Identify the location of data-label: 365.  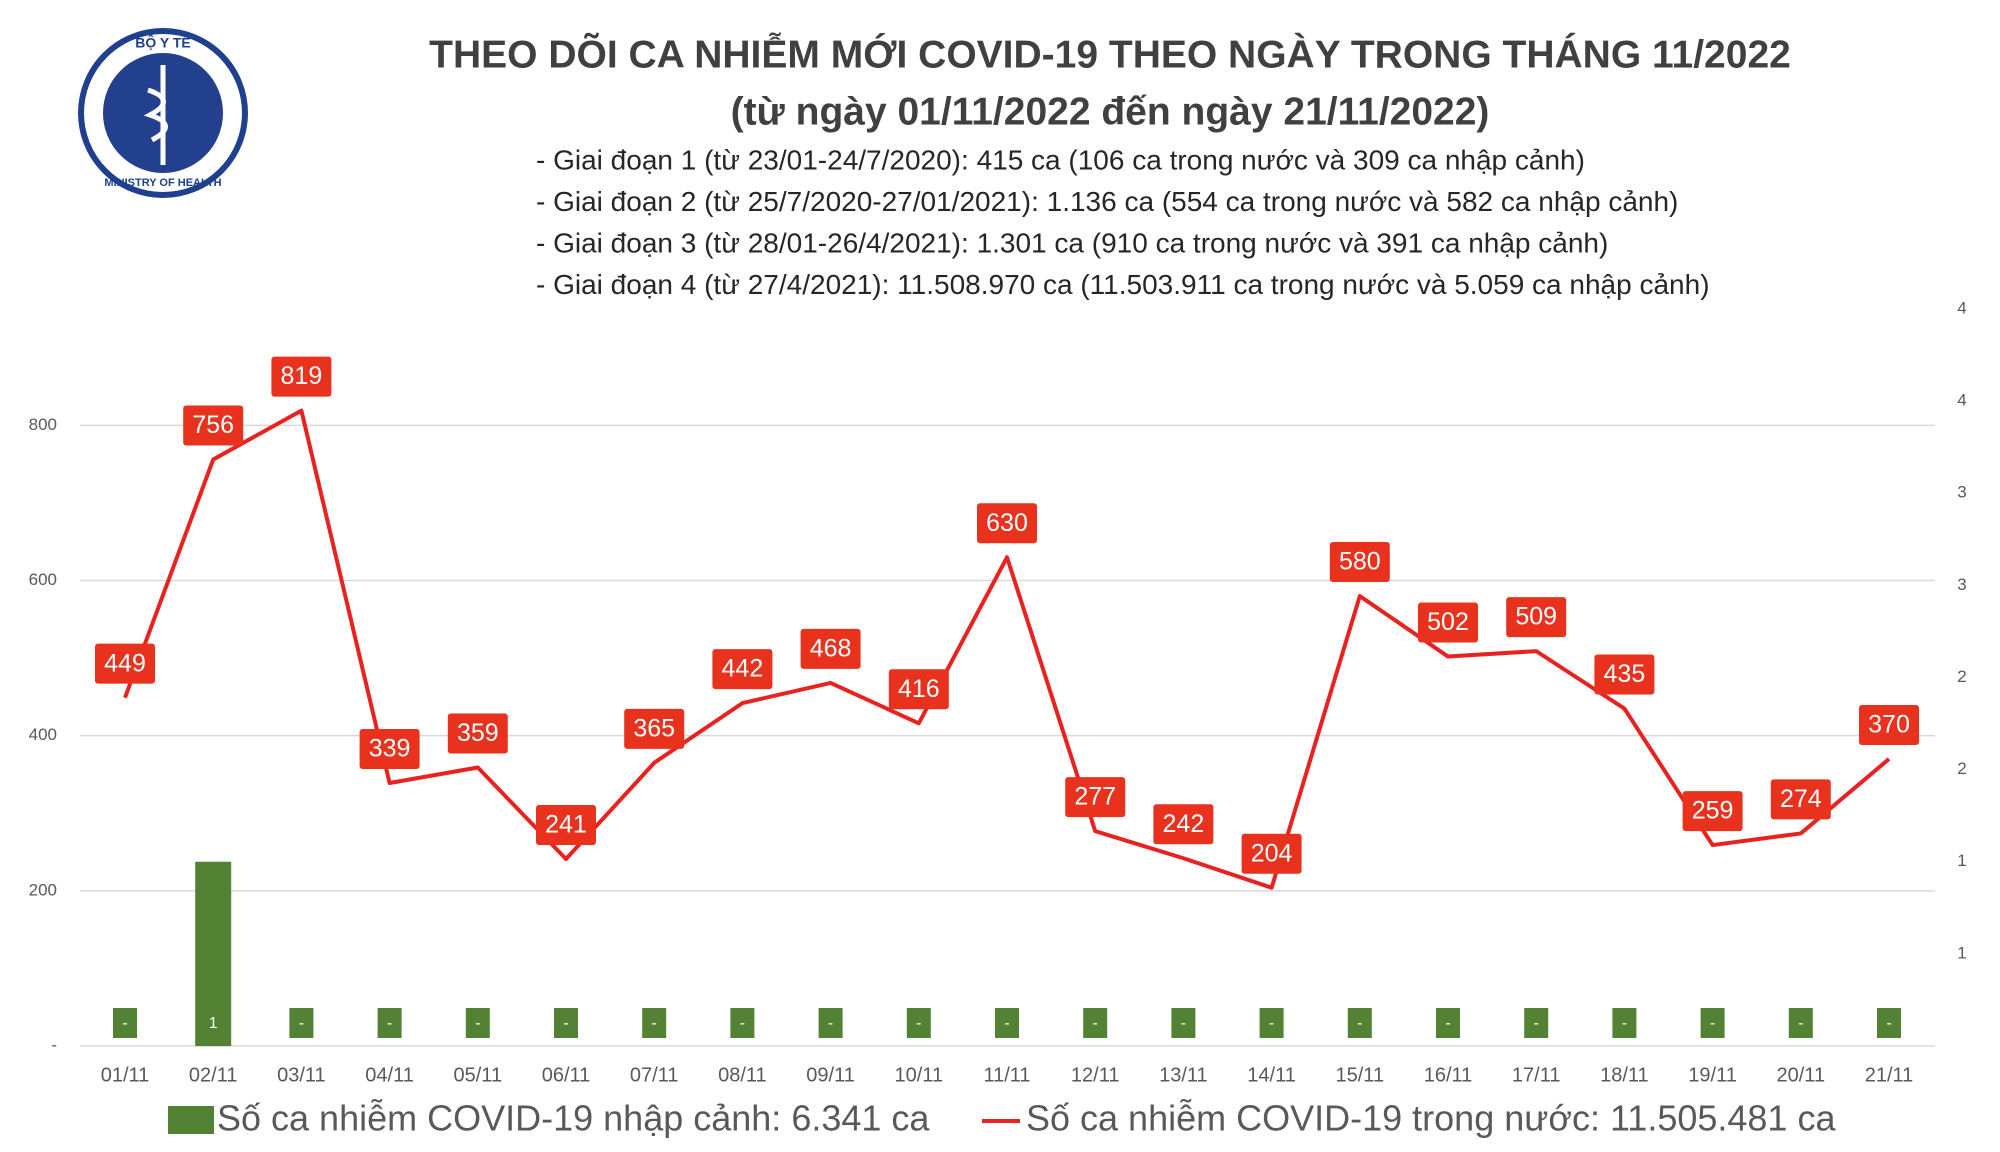
(654, 728).